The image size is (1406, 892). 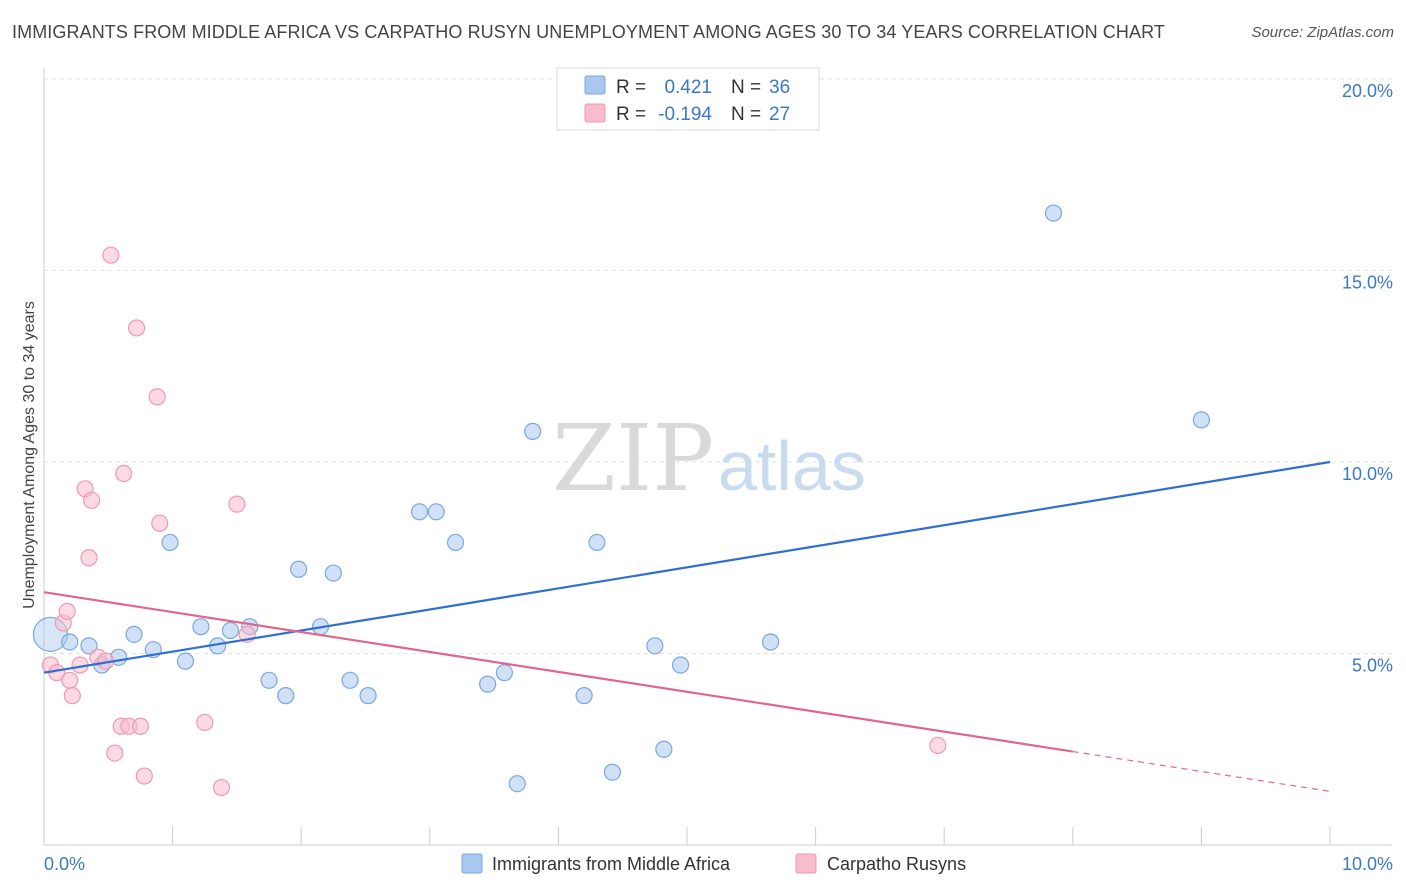 I want to click on y-tick-label: 15.0%, so click(x=1367, y=283).